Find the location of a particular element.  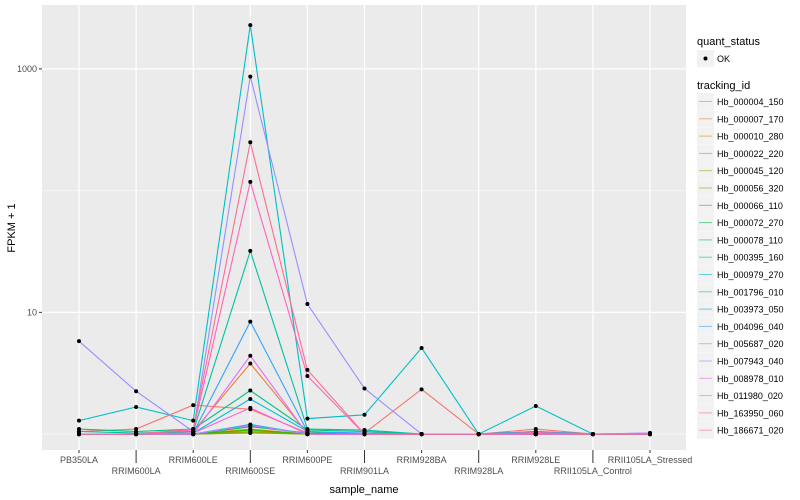

legend-label: Hb_001796_010 is located at coordinates (750, 292).